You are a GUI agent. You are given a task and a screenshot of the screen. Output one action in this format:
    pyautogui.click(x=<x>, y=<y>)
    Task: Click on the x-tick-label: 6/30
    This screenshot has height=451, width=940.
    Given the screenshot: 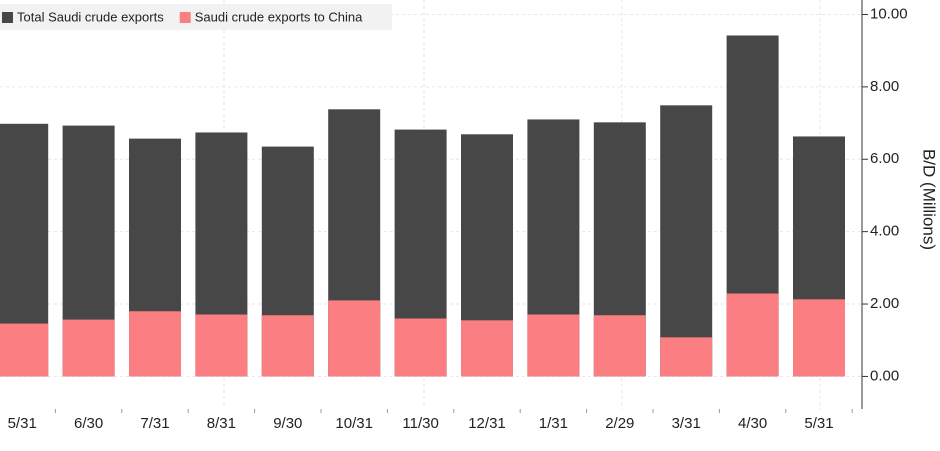 What is the action you would take?
    pyautogui.click(x=88, y=423)
    